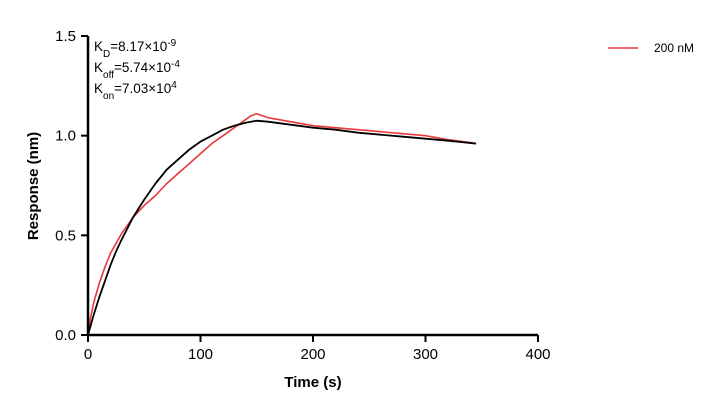 The width and height of the screenshot is (719, 412). I want to click on x-tick-label: 0, so click(88, 354).